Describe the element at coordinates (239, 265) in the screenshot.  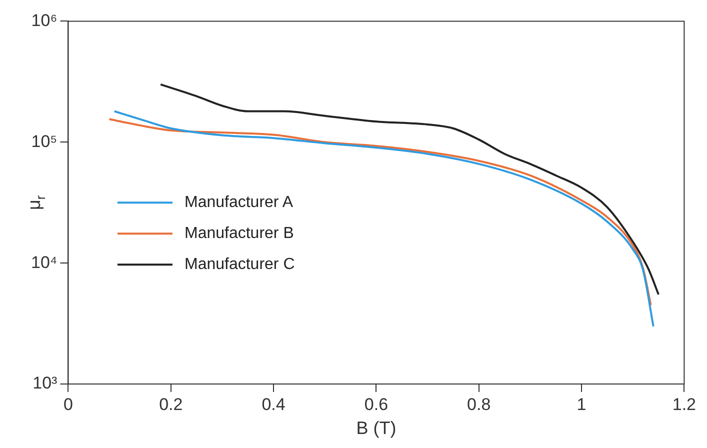
I see `legend-label: Manufacturer C` at that location.